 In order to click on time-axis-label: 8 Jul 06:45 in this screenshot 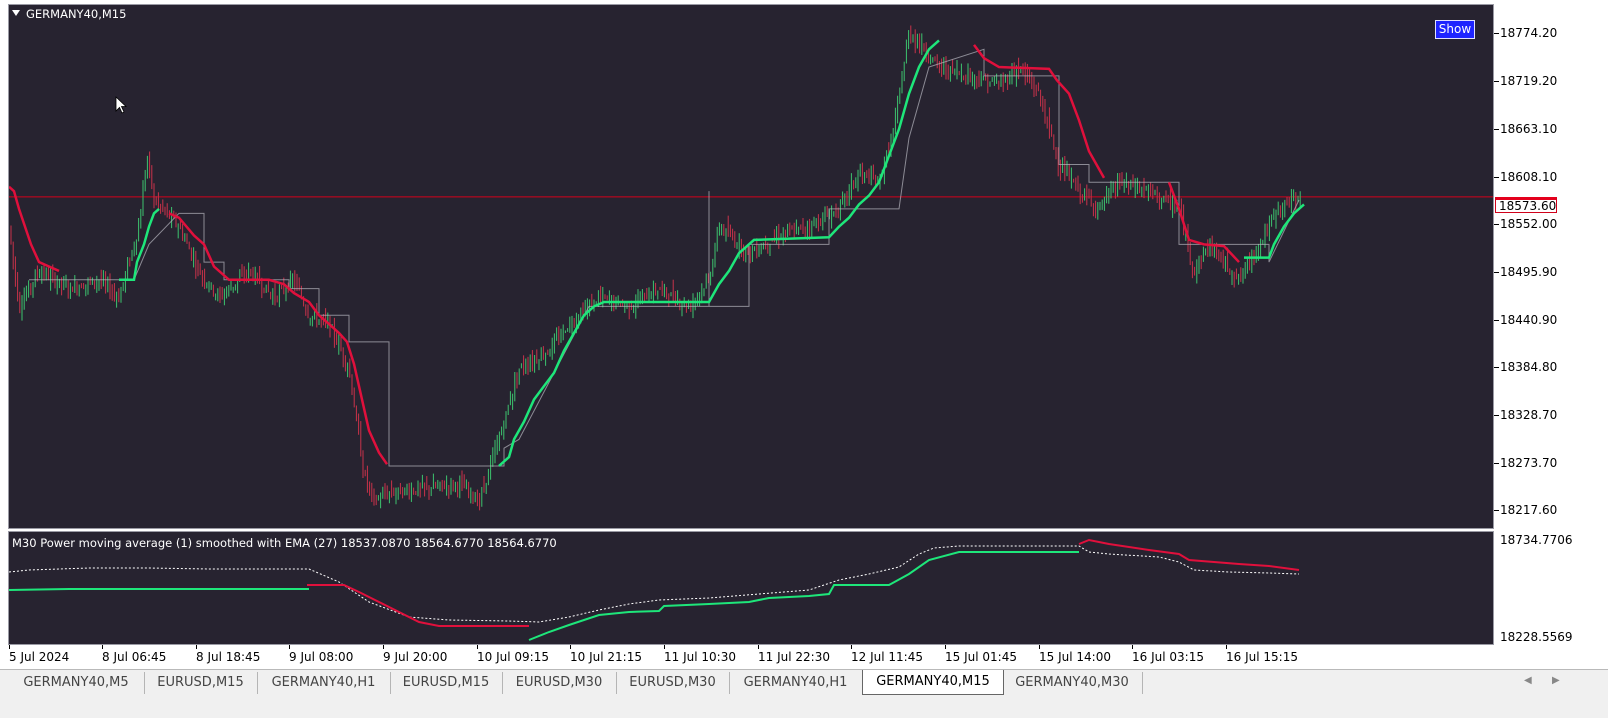, I will do `click(134, 657)`.